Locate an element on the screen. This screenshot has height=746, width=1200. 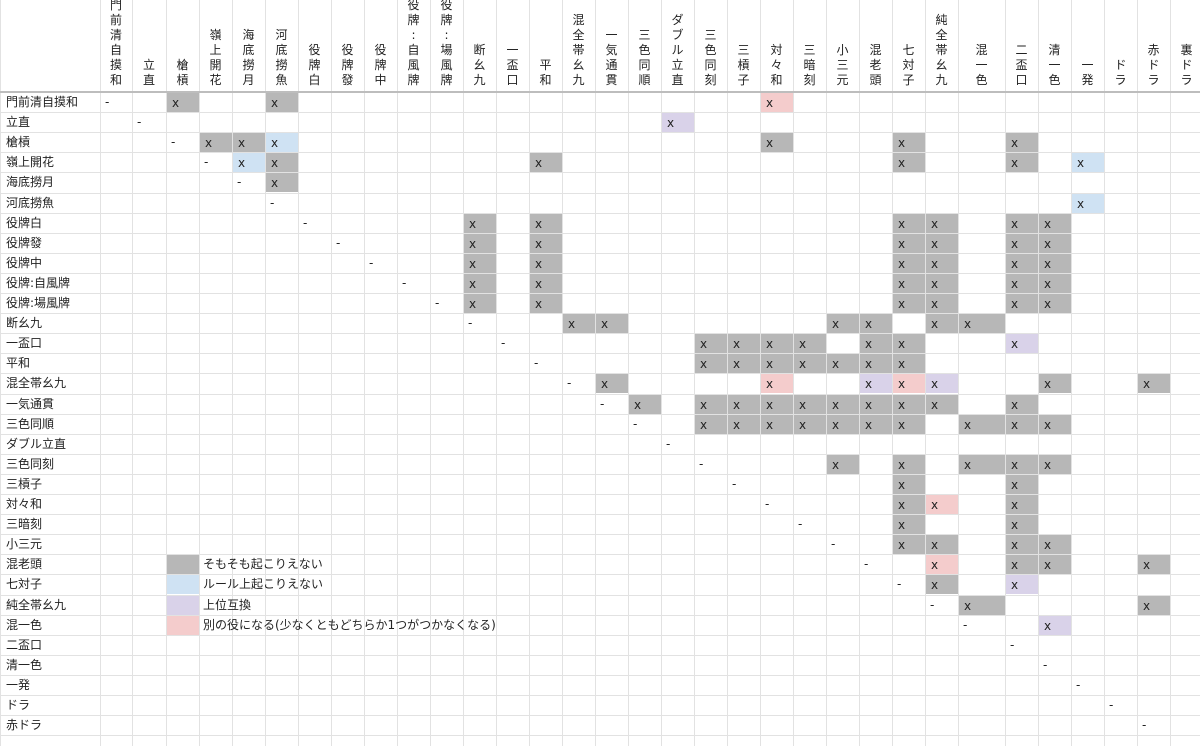
row-label: 赤ドラ is located at coordinates (24, 725).